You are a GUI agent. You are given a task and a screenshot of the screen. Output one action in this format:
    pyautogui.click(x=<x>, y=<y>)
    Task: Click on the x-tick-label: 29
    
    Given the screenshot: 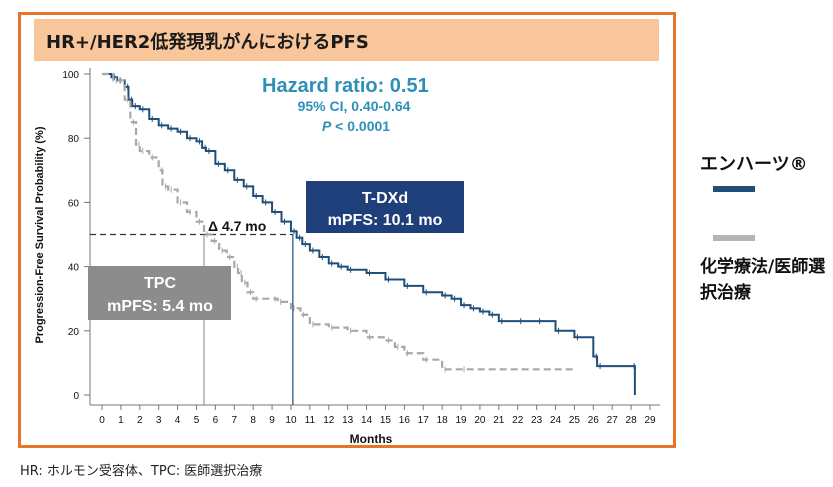 What is the action you would take?
    pyautogui.click(x=650, y=420)
    